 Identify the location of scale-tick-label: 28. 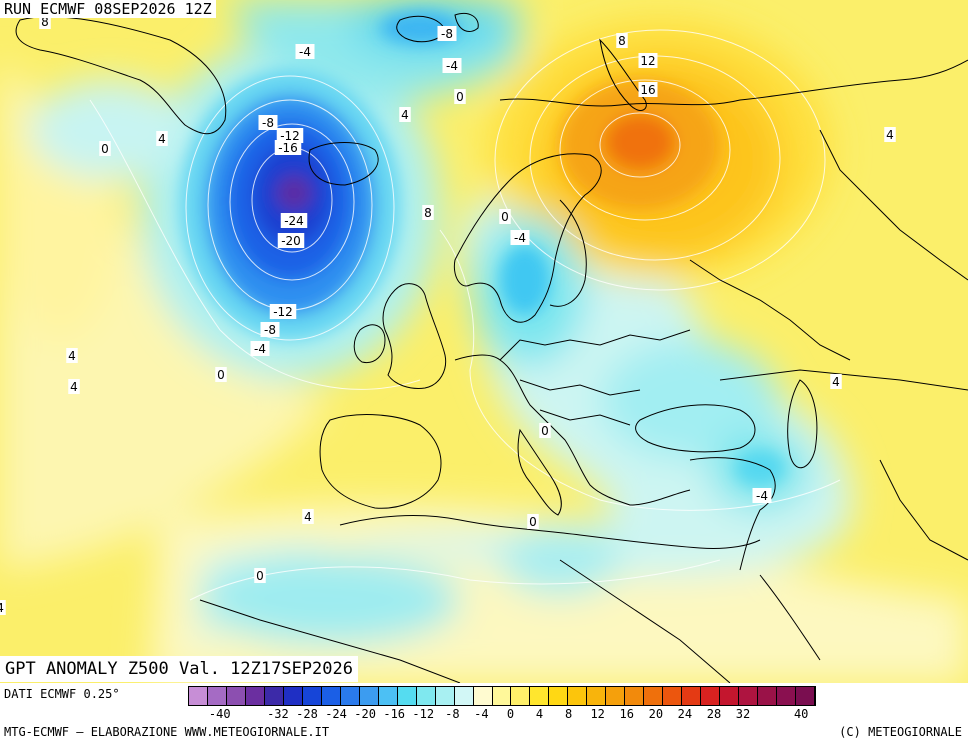
(714, 714).